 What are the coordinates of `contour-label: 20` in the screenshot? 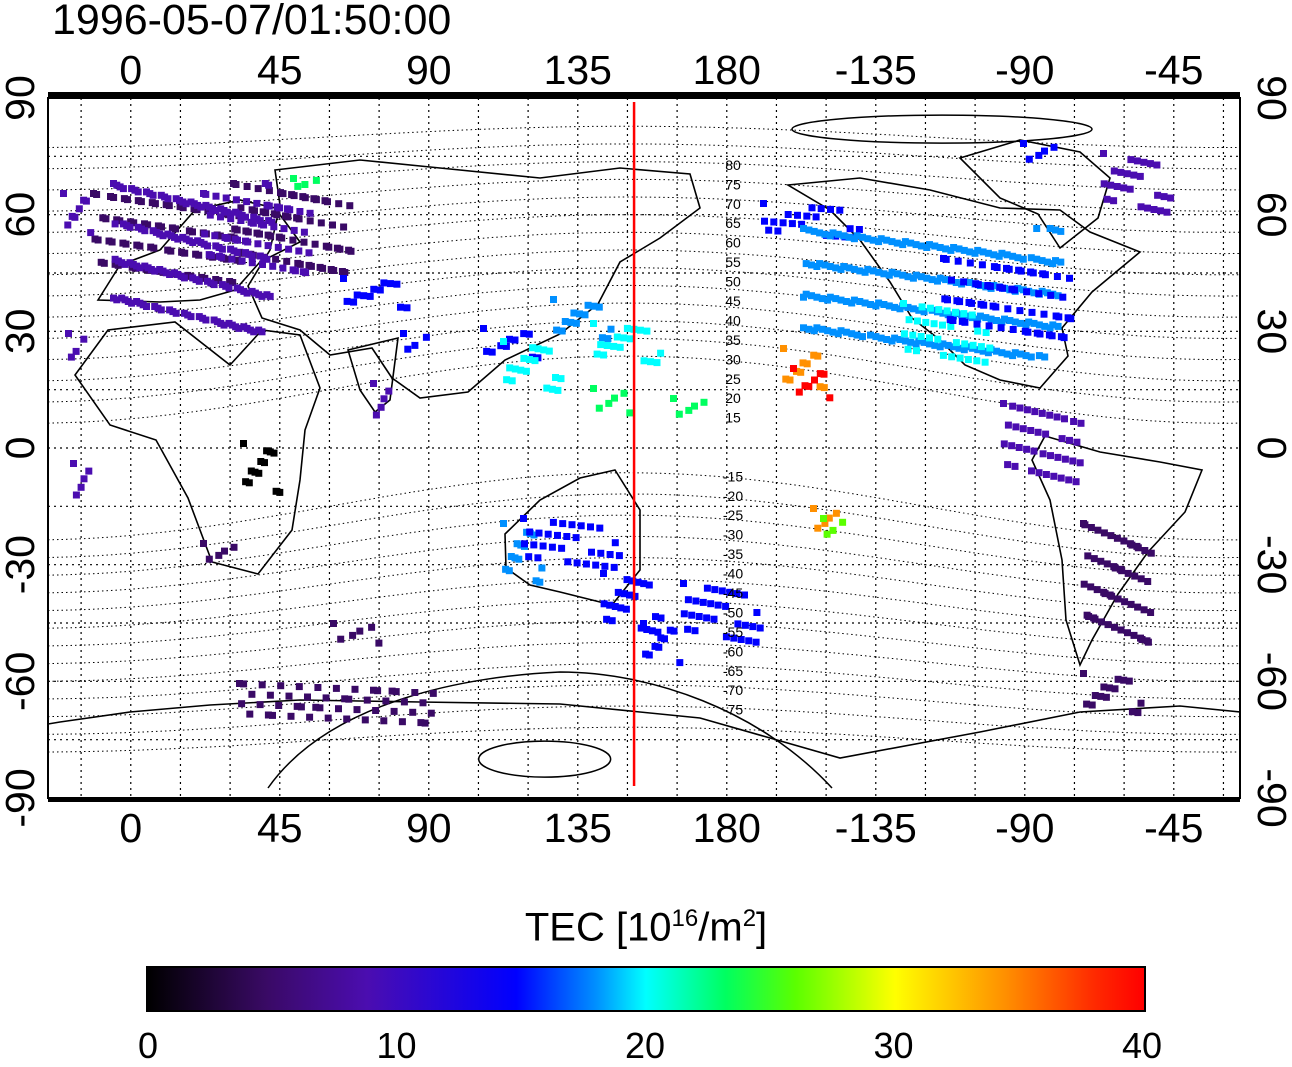 It's located at (733, 398).